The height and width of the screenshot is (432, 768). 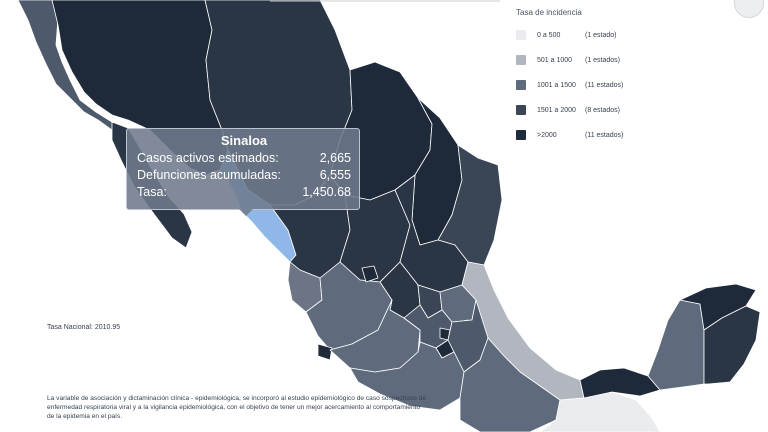 What do you see at coordinates (152, 192) in the screenshot?
I see `tooltip-label: Tasa:` at bounding box center [152, 192].